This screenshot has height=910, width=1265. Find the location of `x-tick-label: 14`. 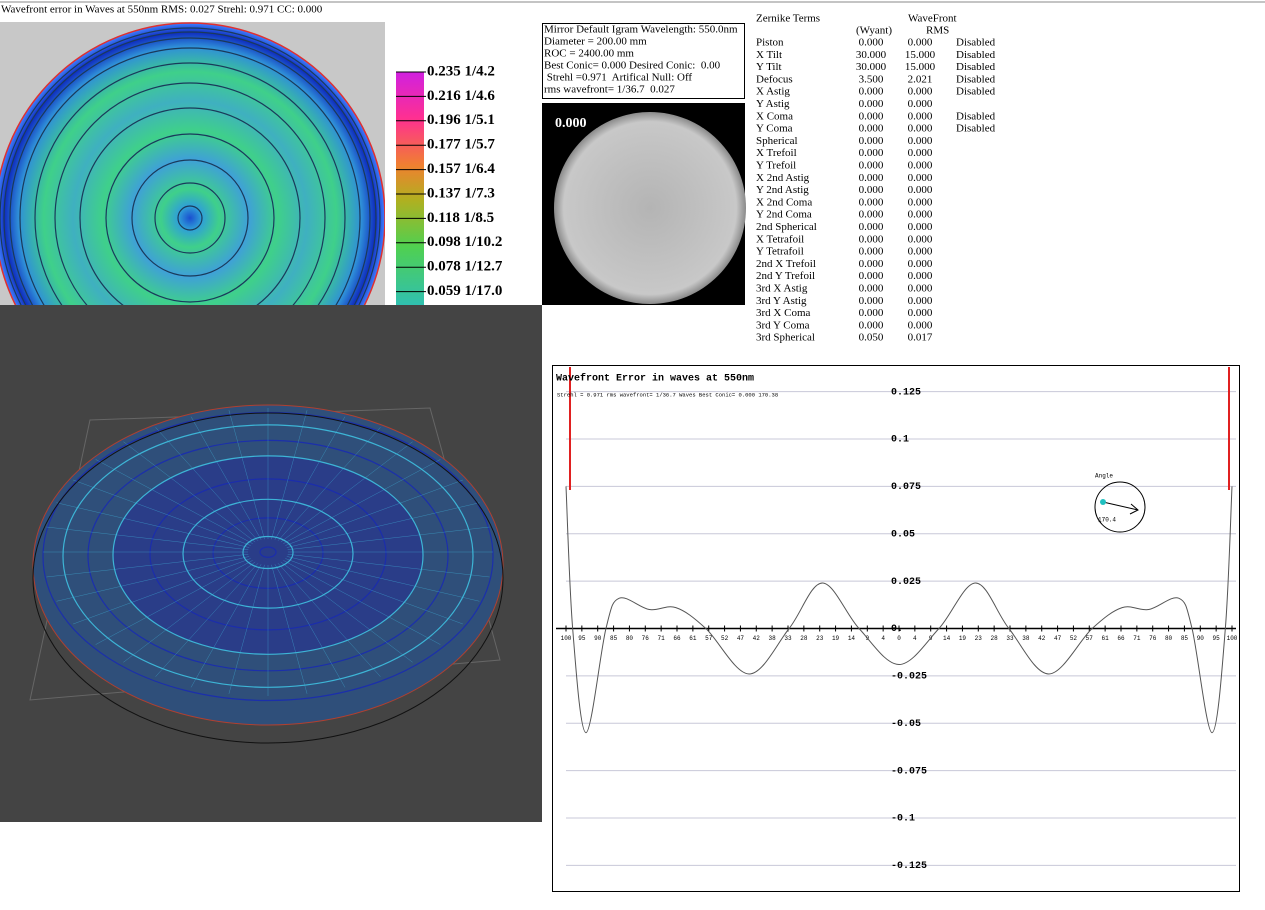

x-tick-label: 14 is located at coordinates (947, 638).